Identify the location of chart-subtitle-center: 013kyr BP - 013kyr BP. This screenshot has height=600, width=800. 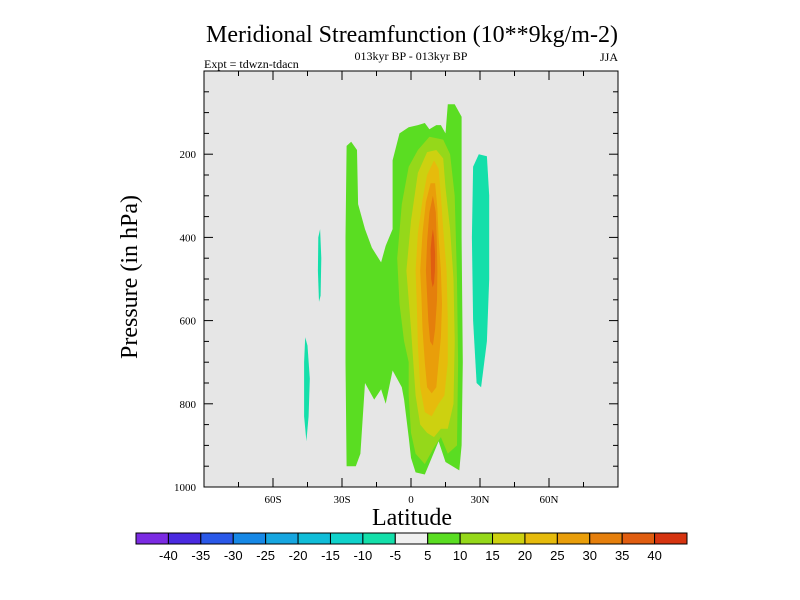
(411, 56).